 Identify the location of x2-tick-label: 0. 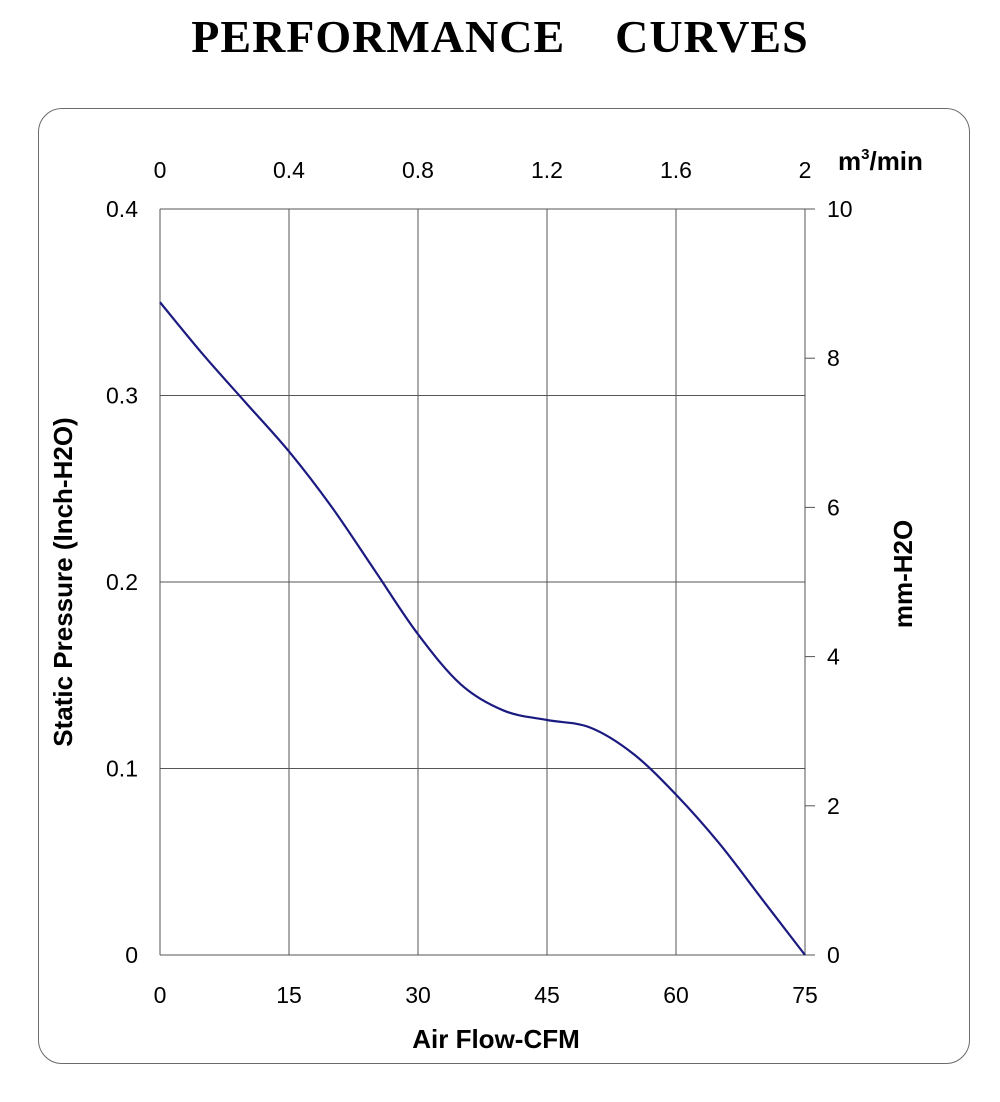
(160, 170).